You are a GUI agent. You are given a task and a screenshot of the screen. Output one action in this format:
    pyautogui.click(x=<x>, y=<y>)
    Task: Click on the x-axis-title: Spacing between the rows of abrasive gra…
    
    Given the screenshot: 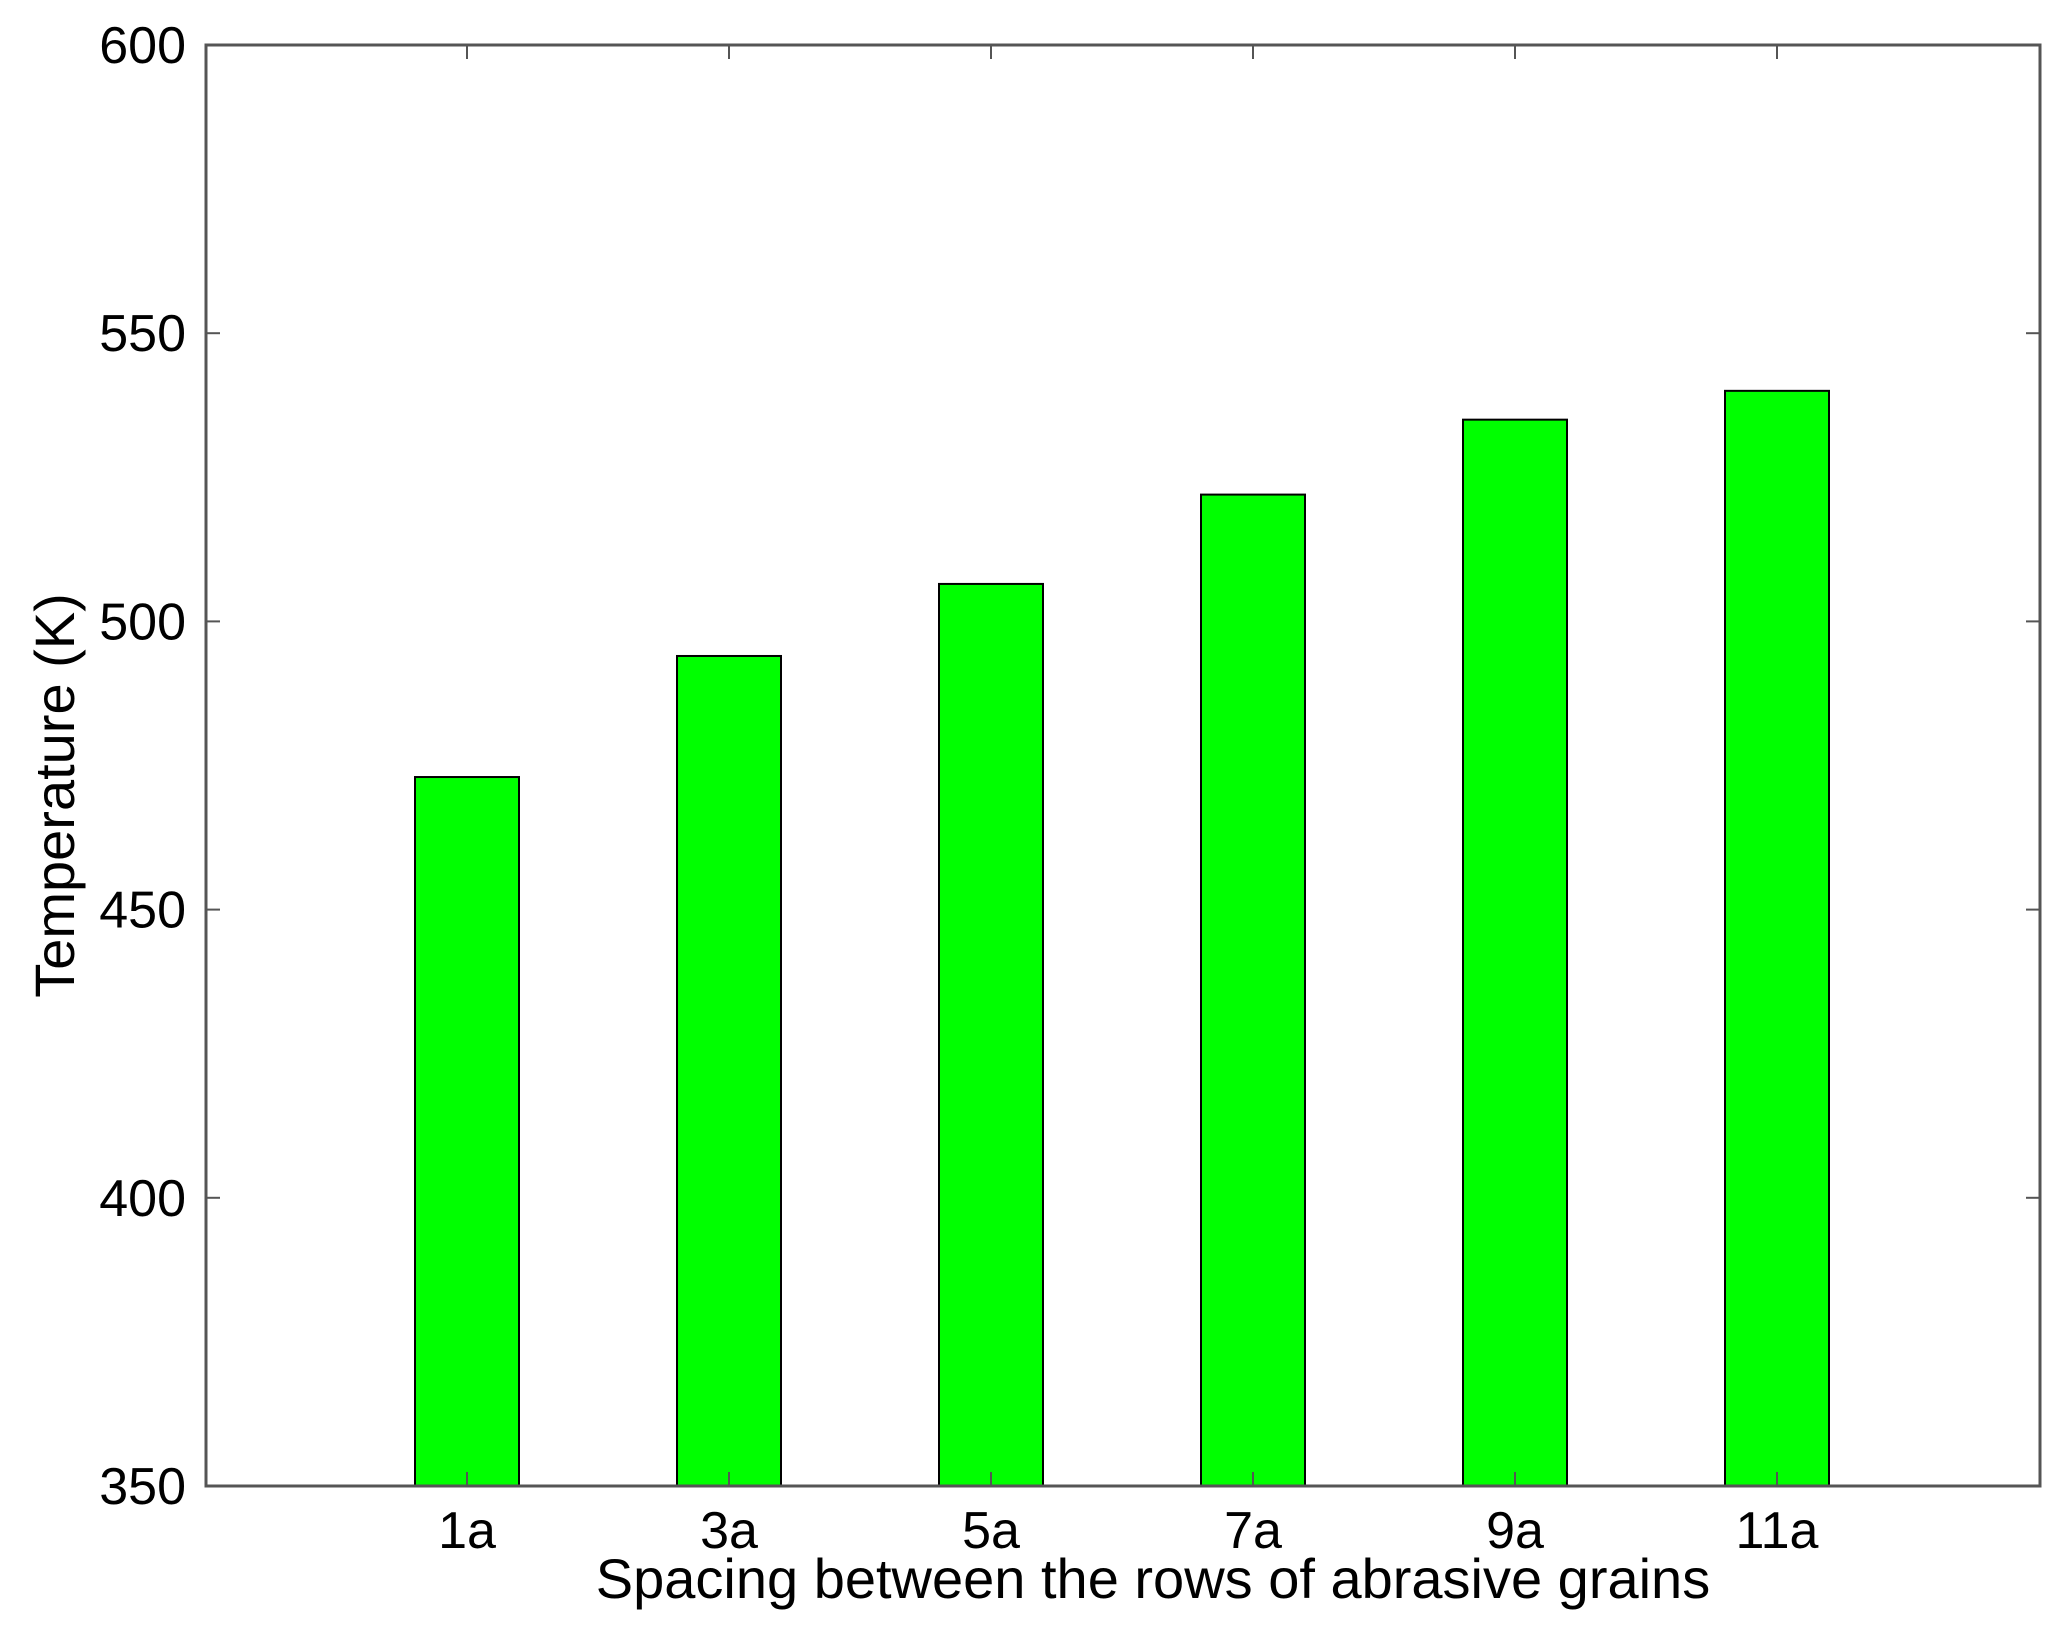 What is the action you would take?
    pyautogui.click(x=1153, y=1578)
    